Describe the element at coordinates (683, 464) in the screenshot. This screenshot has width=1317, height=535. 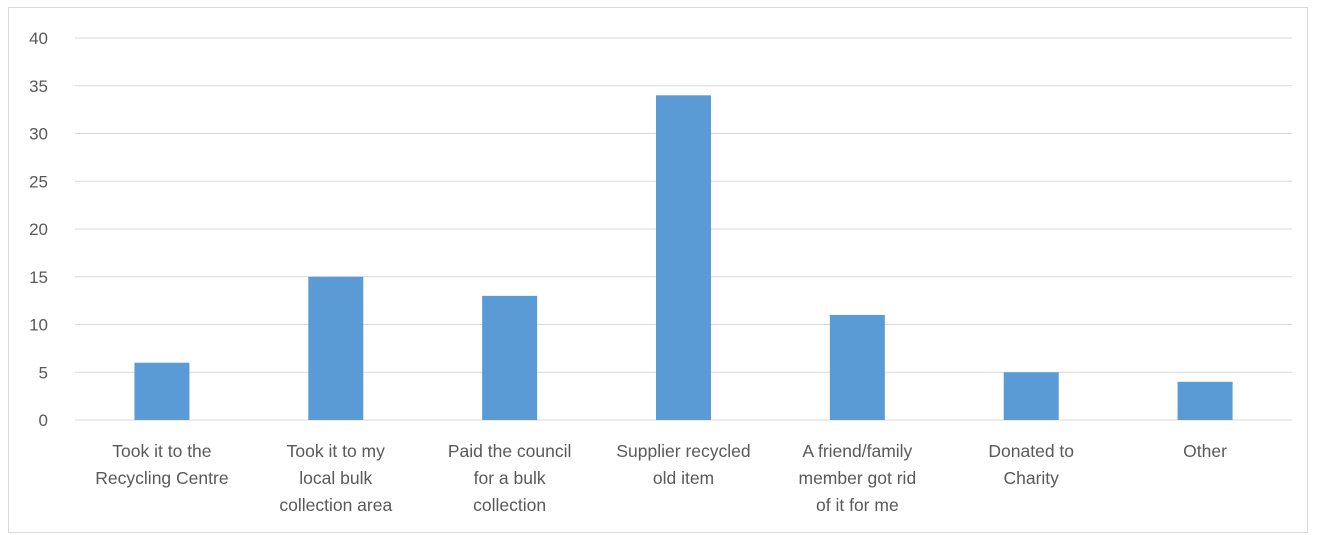
I see `x-category-label: Supplier recycled old item` at that location.